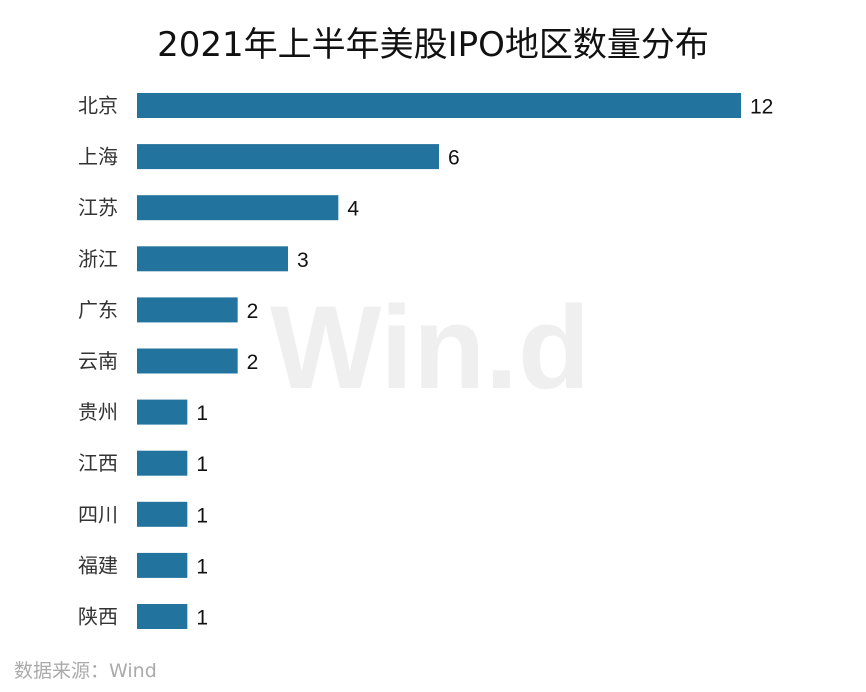 The height and width of the screenshot is (692, 866). What do you see at coordinates (98, 617) in the screenshot?
I see `category-label: 陕西` at bounding box center [98, 617].